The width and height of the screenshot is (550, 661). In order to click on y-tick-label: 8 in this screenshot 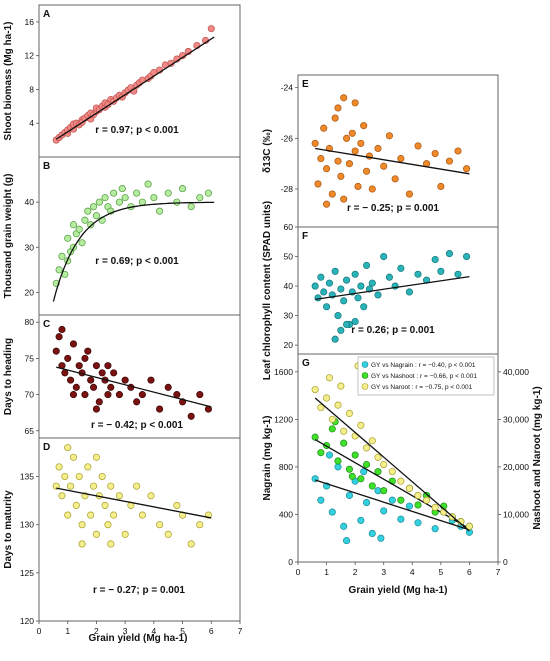, I will do `click(31, 89)`.